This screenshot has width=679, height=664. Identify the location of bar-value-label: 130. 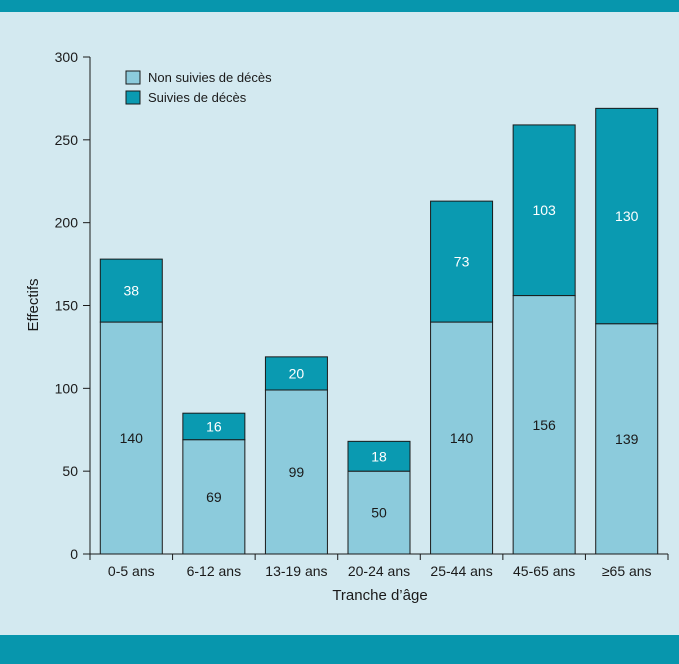
(627, 216).